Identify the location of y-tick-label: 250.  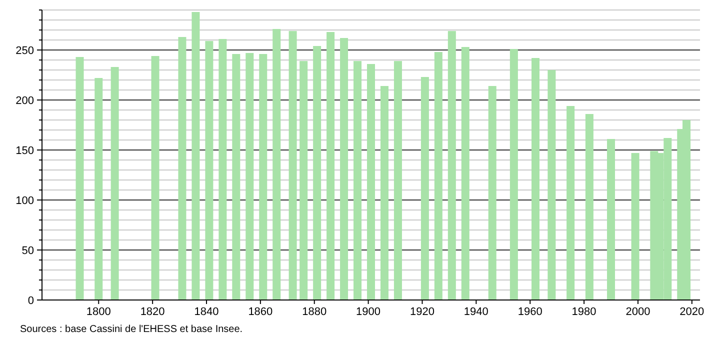
(25, 50).